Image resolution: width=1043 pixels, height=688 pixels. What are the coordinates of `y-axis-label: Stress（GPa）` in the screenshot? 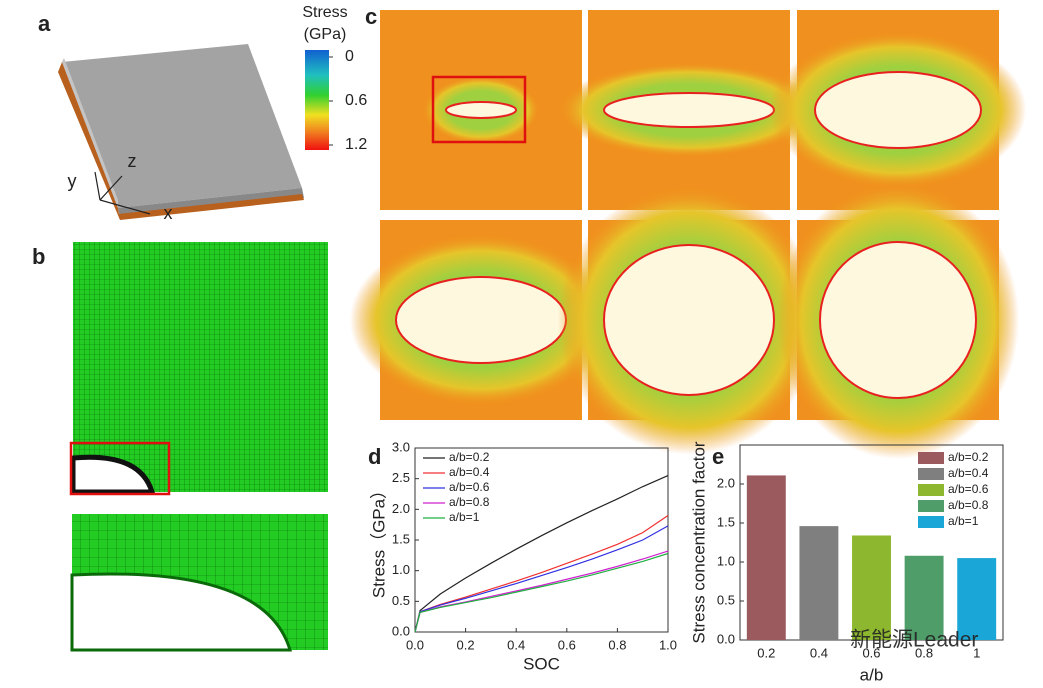 It's located at (378, 540).